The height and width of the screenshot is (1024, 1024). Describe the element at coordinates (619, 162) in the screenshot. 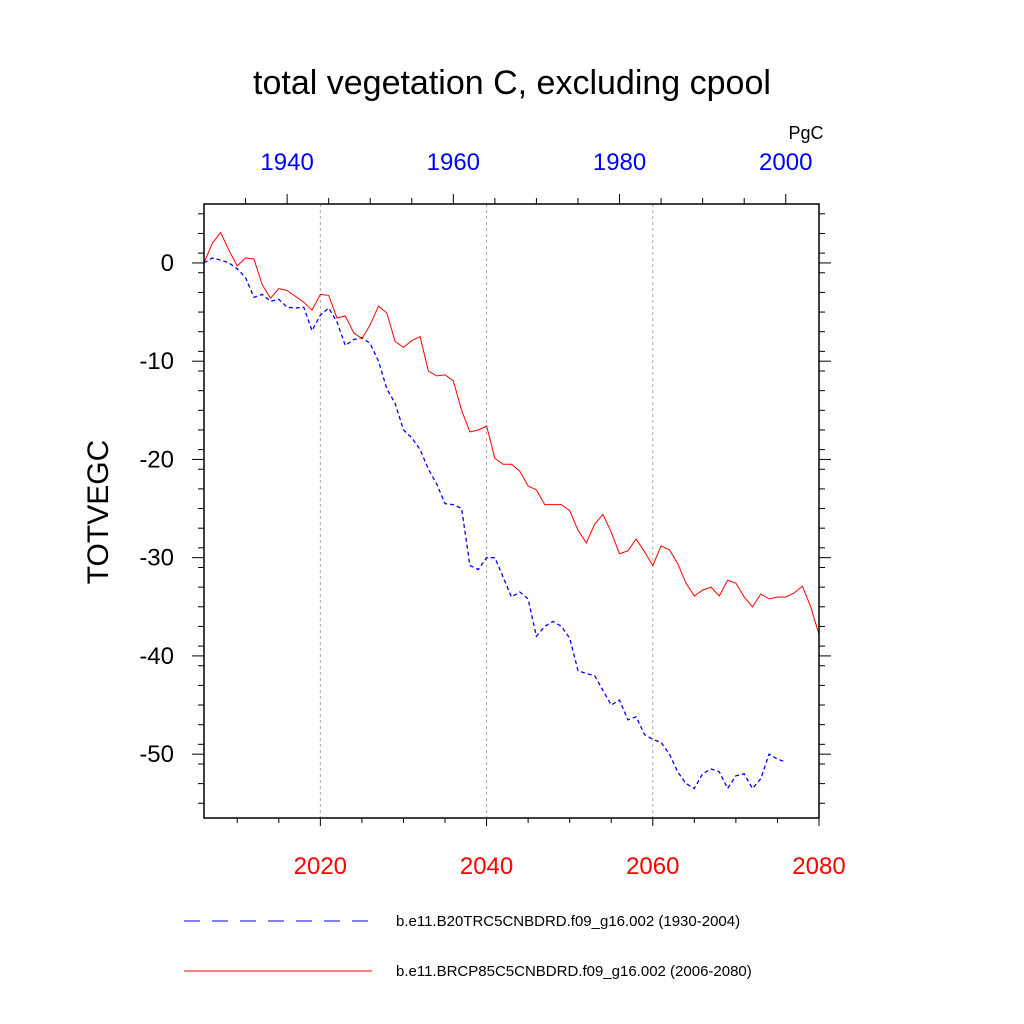

I see `x-top-tick-label-2: 1980` at that location.